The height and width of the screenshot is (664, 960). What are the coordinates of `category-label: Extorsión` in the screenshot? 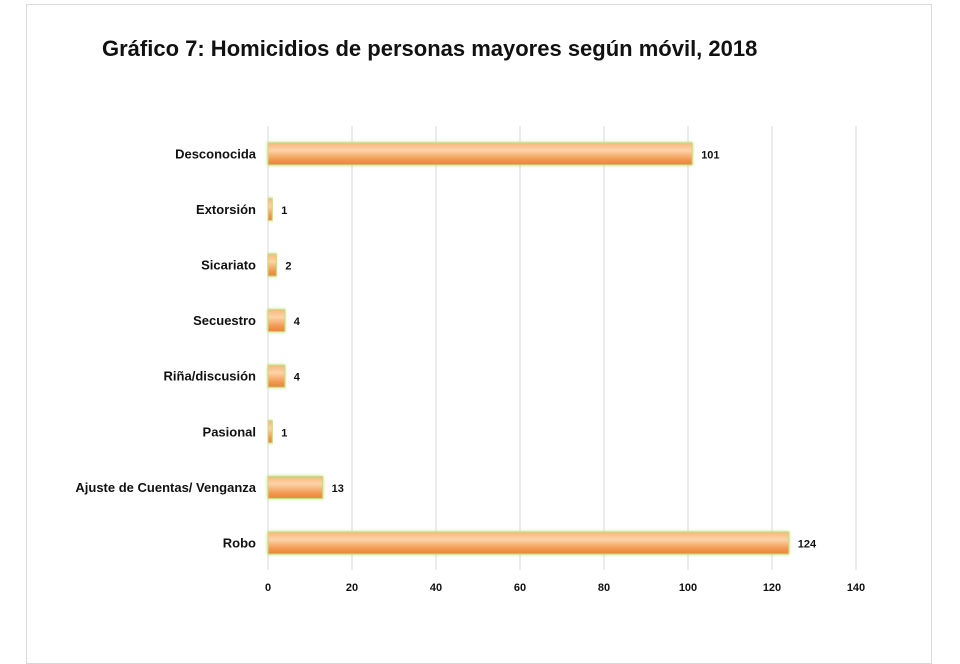 It's located at (226, 209).